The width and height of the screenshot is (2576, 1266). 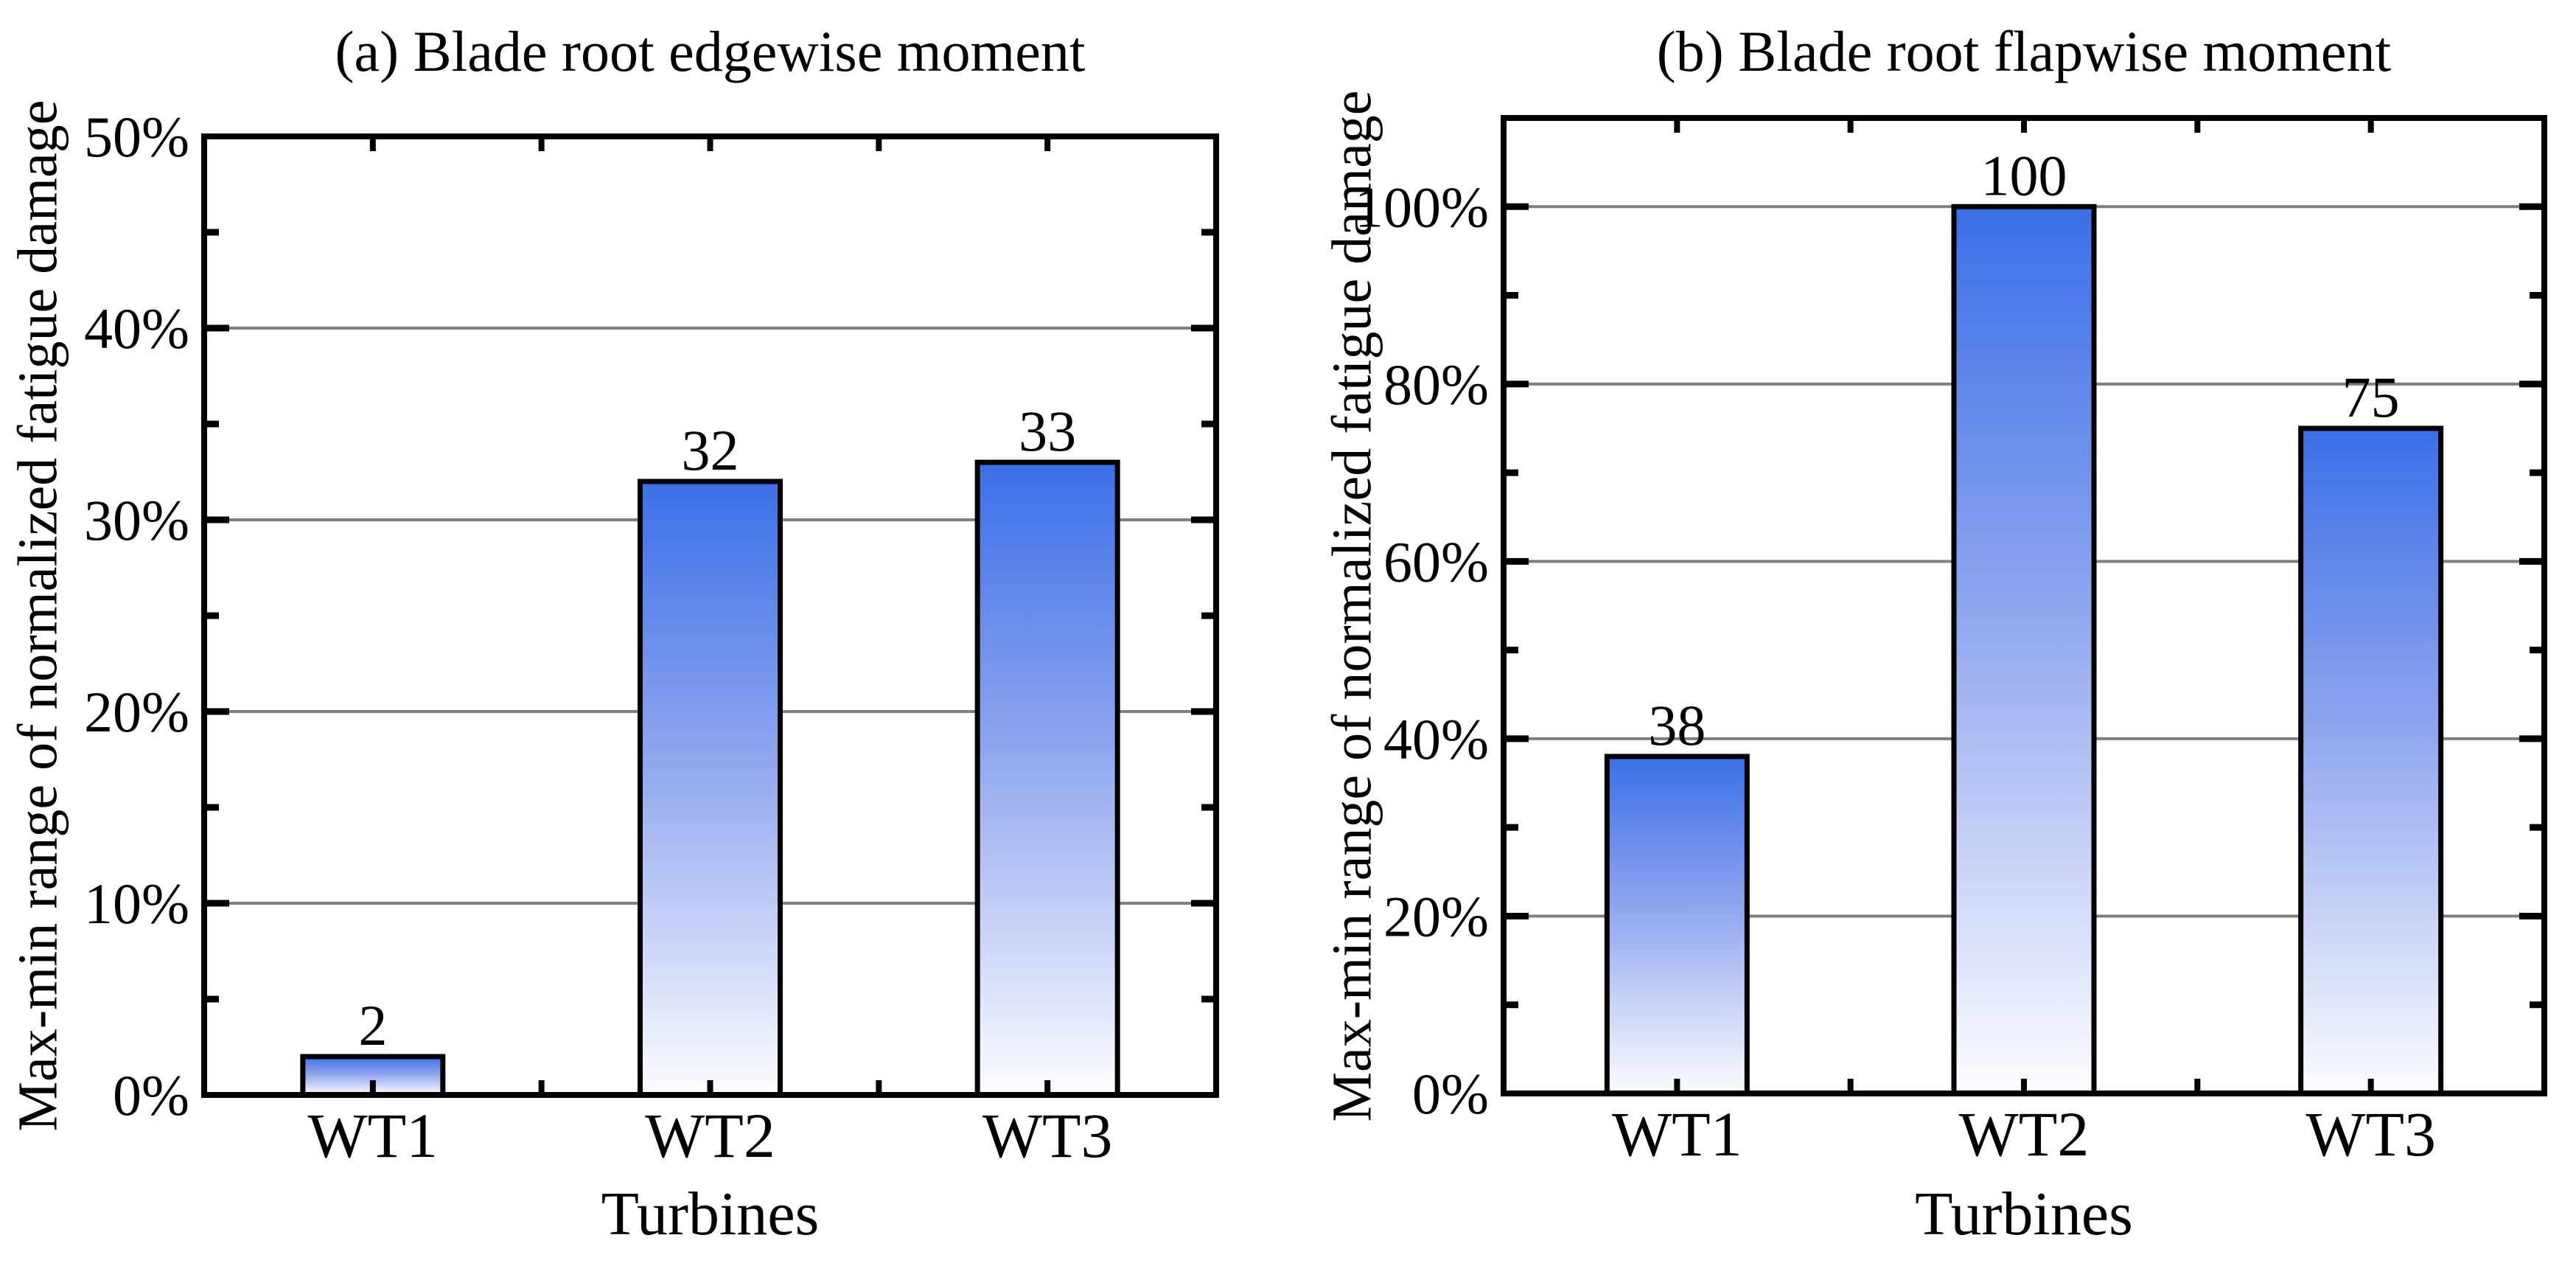 I want to click on chart-b-x-axis-label: Turbines, so click(x=2024, y=1214).